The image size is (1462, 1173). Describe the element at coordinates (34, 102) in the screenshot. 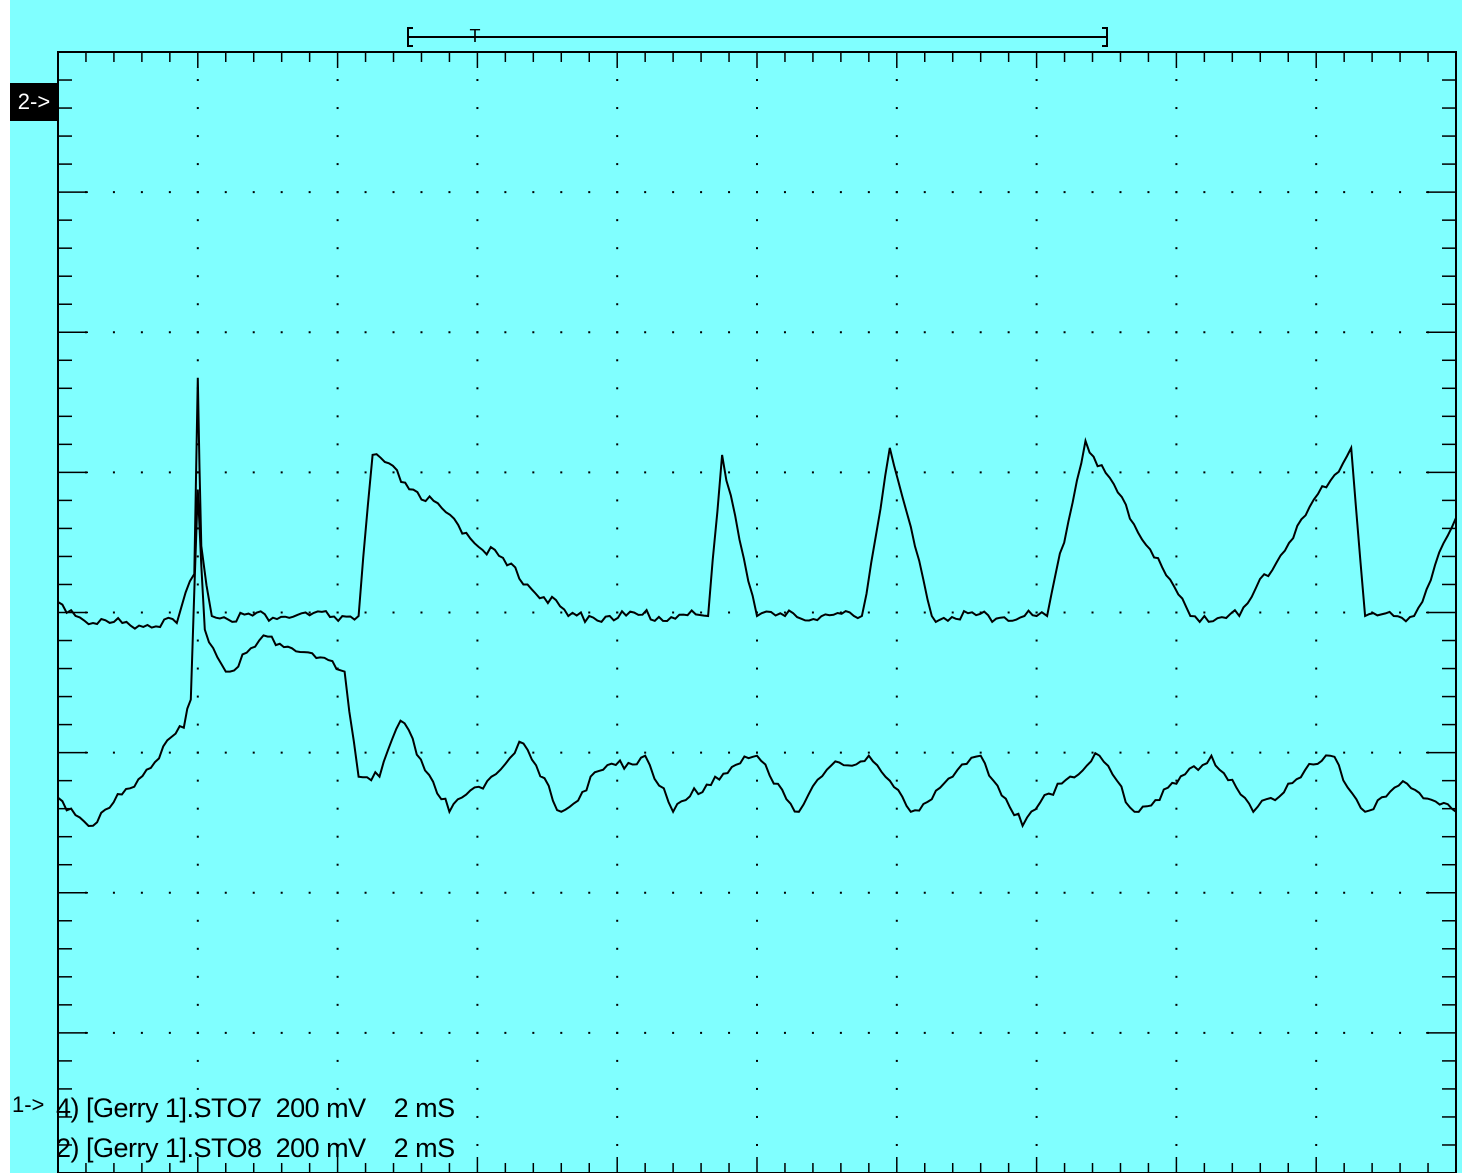

I see `channel-2-marker: 2->` at that location.